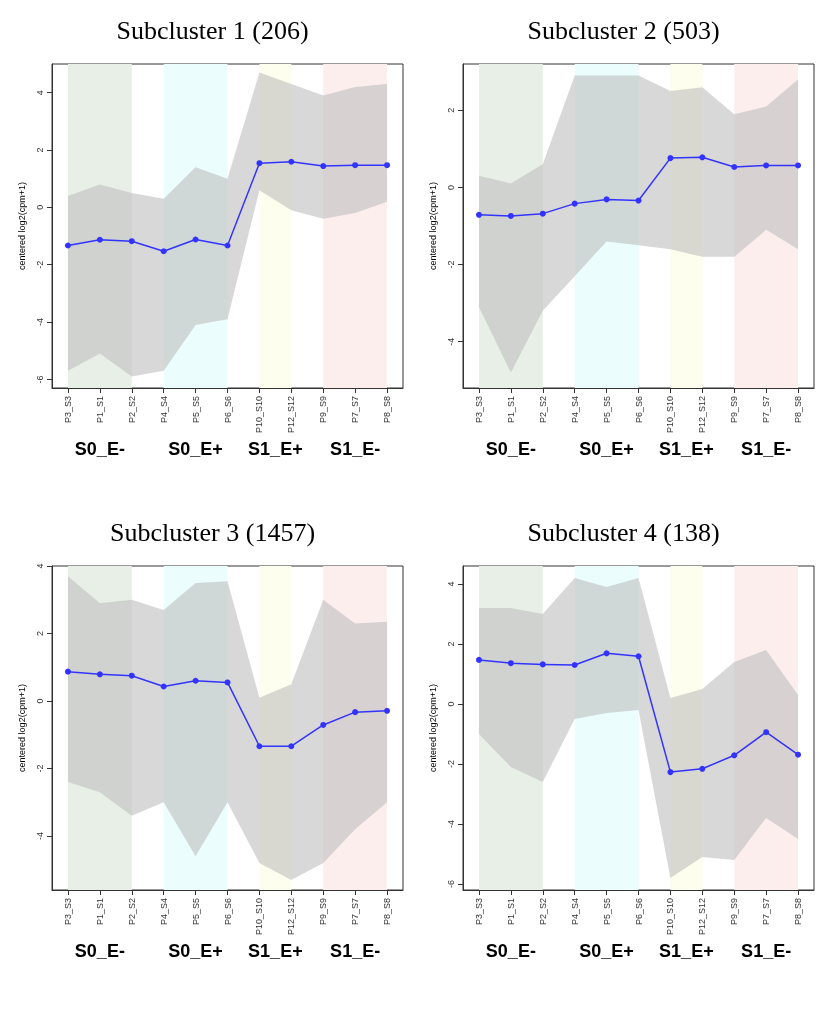 The width and height of the screenshot is (835, 1019). I want to click on x-tick-label: P5_S5, so click(195, 912).